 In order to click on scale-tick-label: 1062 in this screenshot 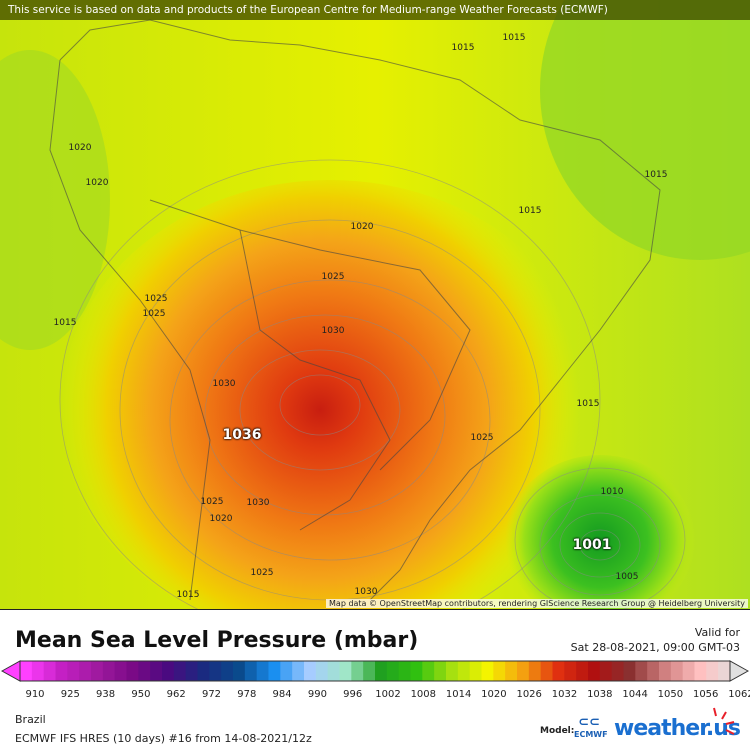, I will do `click(739, 694)`.